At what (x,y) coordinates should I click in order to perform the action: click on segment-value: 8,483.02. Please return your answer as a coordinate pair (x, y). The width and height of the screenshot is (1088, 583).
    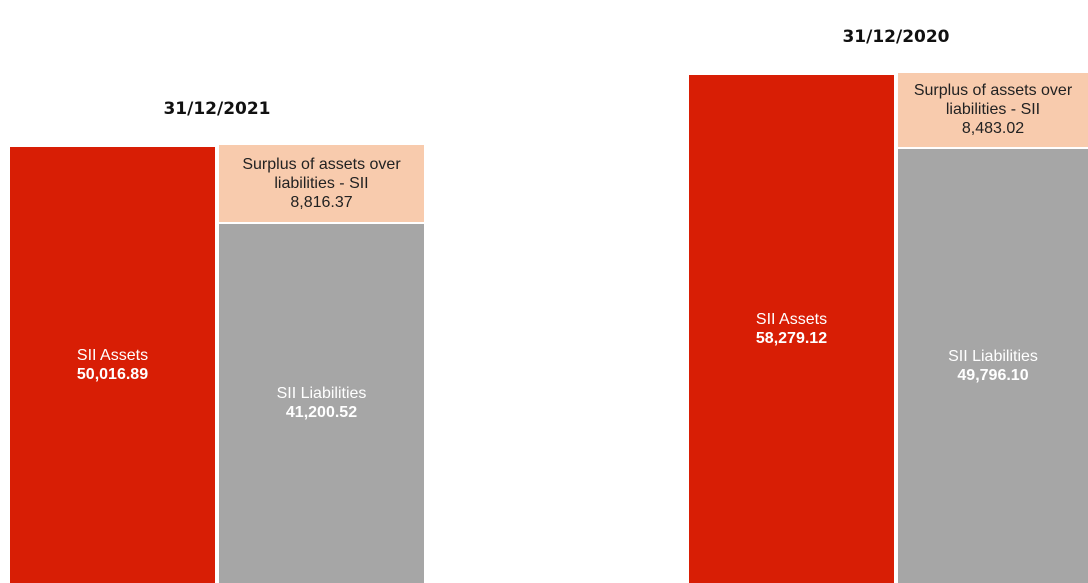
    Looking at the image, I should click on (993, 129).